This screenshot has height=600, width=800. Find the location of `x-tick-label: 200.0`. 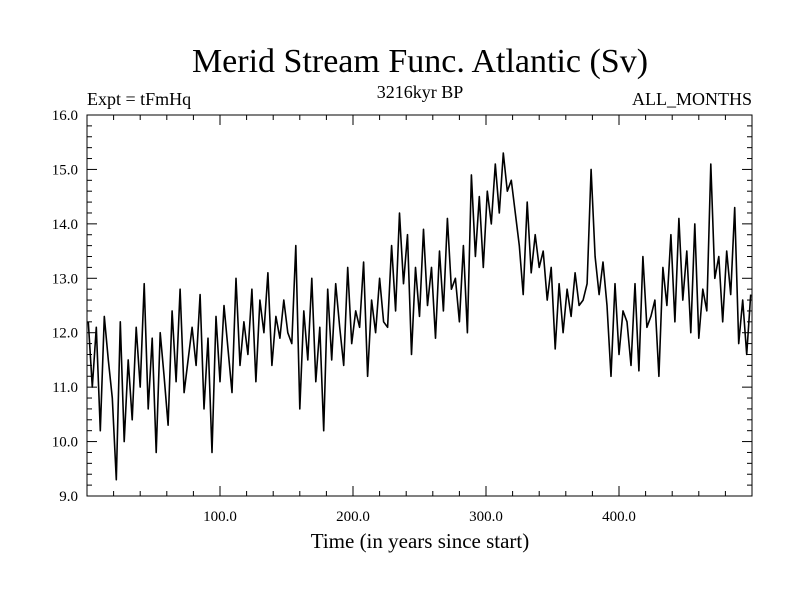

x-tick-label: 200.0 is located at coordinates (353, 517).